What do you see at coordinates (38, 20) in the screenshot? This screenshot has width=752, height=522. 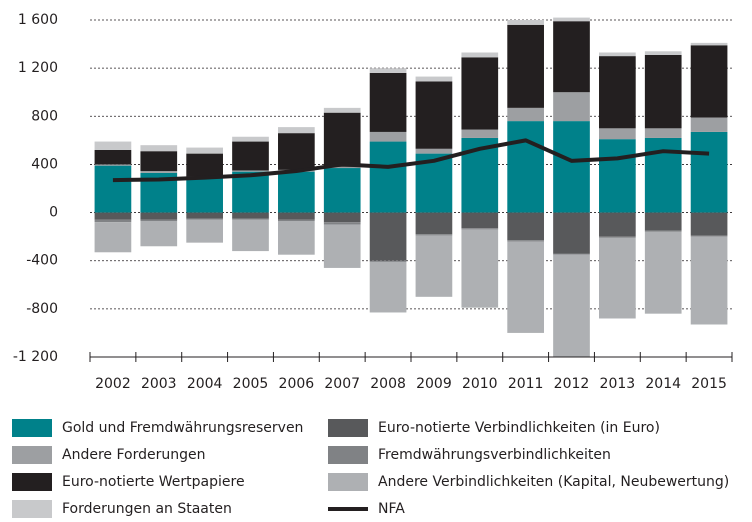 I see `y-tick-label: 1 600` at bounding box center [38, 20].